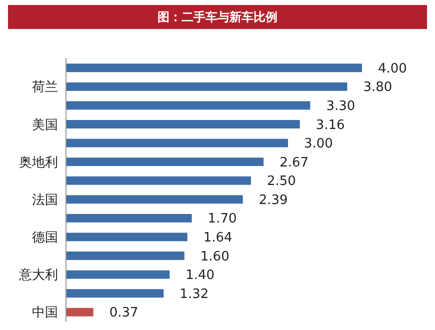 The width and height of the screenshot is (435, 330). What do you see at coordinates (218, 17) in the screenshot?
I see `chart-title: 图：二手车与新车比例` at bounding box center [218, 17].